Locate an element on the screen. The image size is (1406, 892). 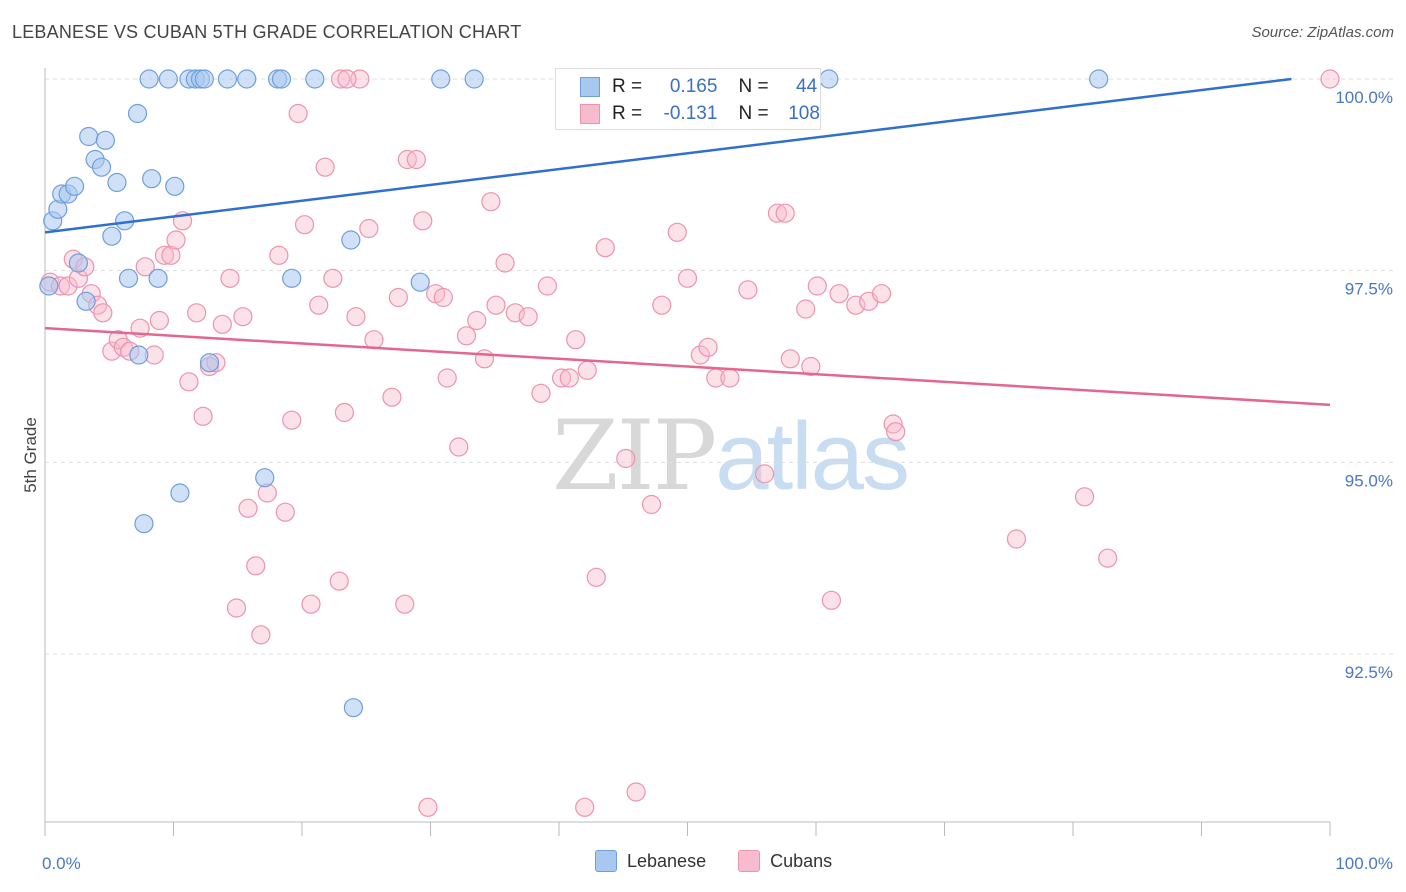
y-tick-label: 92.5% is located at coordinates (1369, 672).